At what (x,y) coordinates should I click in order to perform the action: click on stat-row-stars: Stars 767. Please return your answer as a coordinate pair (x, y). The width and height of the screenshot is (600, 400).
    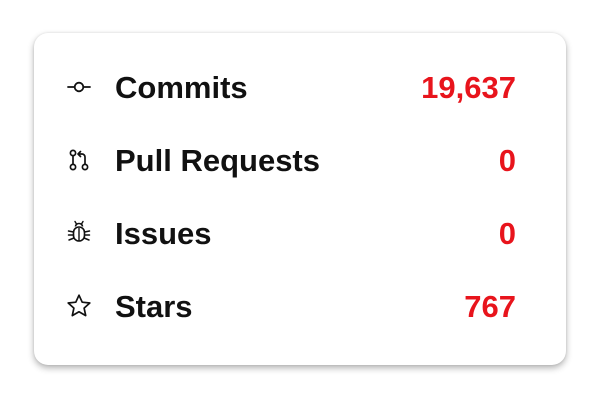
    Looking at the image, I should click on (300, 306).